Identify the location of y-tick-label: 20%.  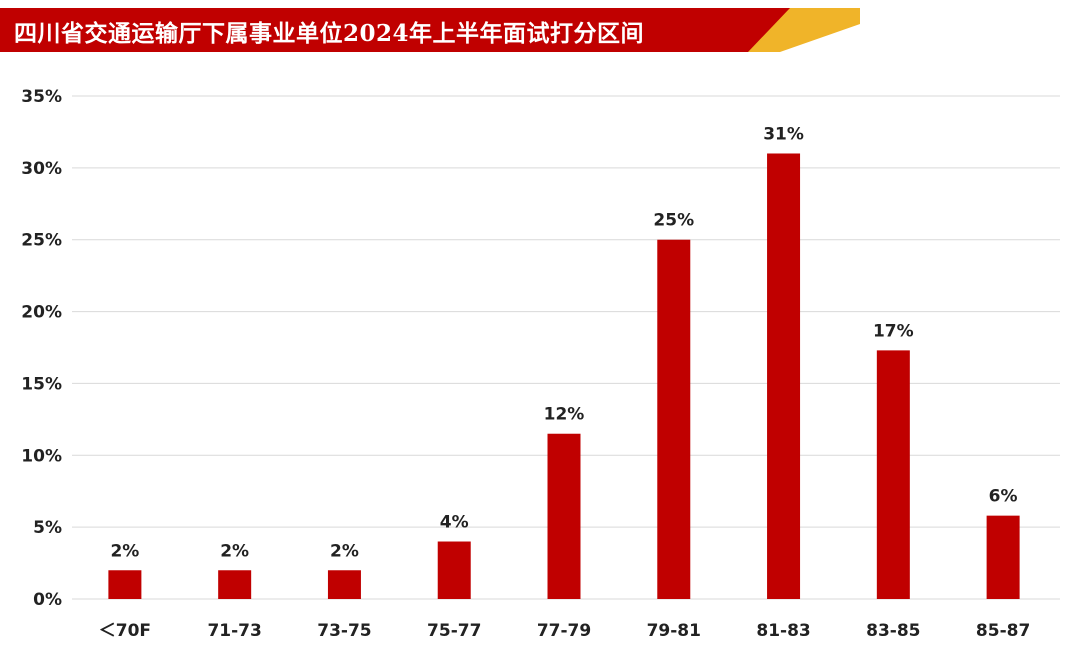
(41, 313).